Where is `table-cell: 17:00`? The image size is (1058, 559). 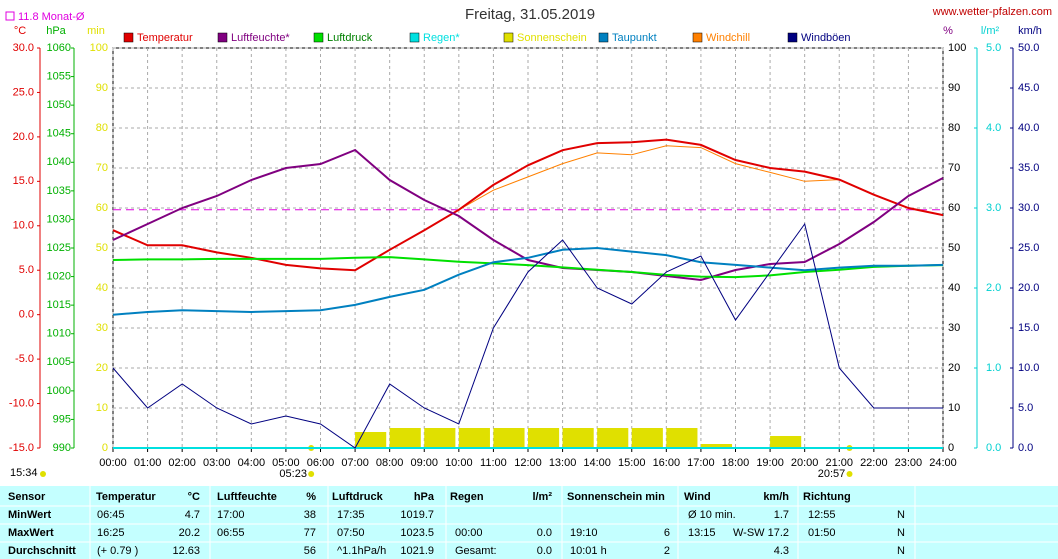
table-cell: 17:00 is located at coordinates (231, 515).